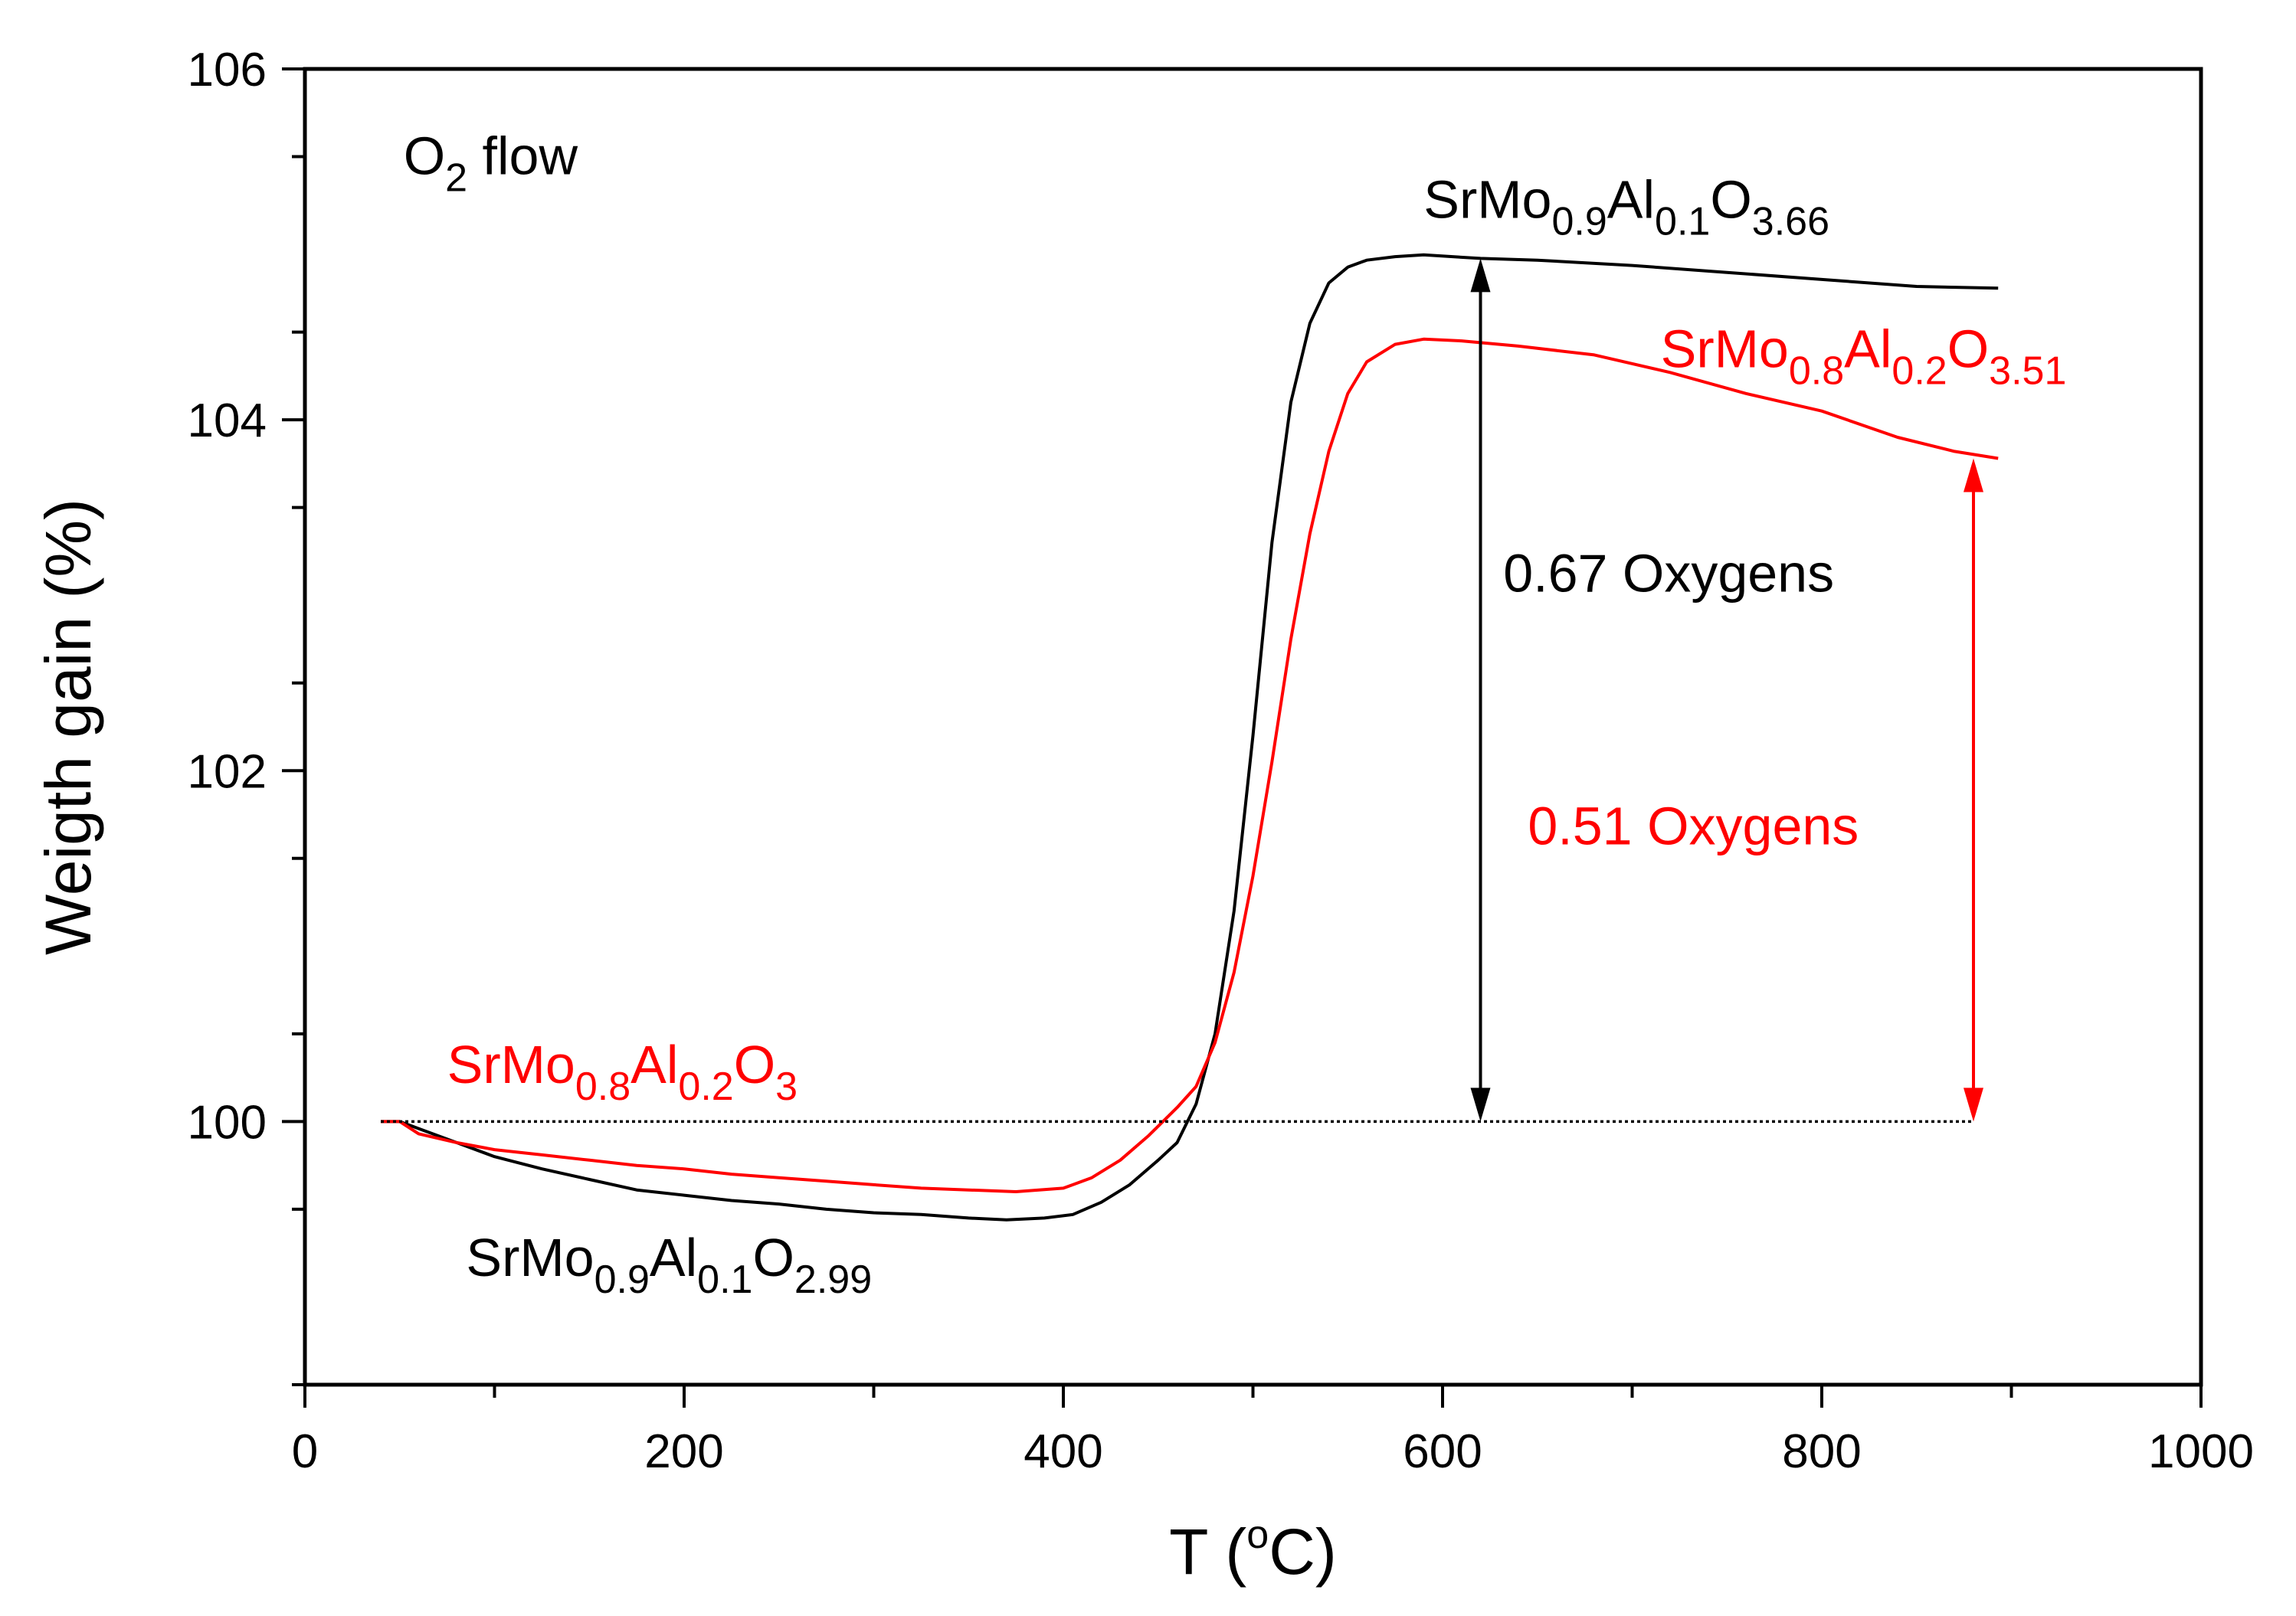 This screenshot has width=2296, height=1616. I want to click on y-axis-title: Weigth gain (%), so click(68, 727).